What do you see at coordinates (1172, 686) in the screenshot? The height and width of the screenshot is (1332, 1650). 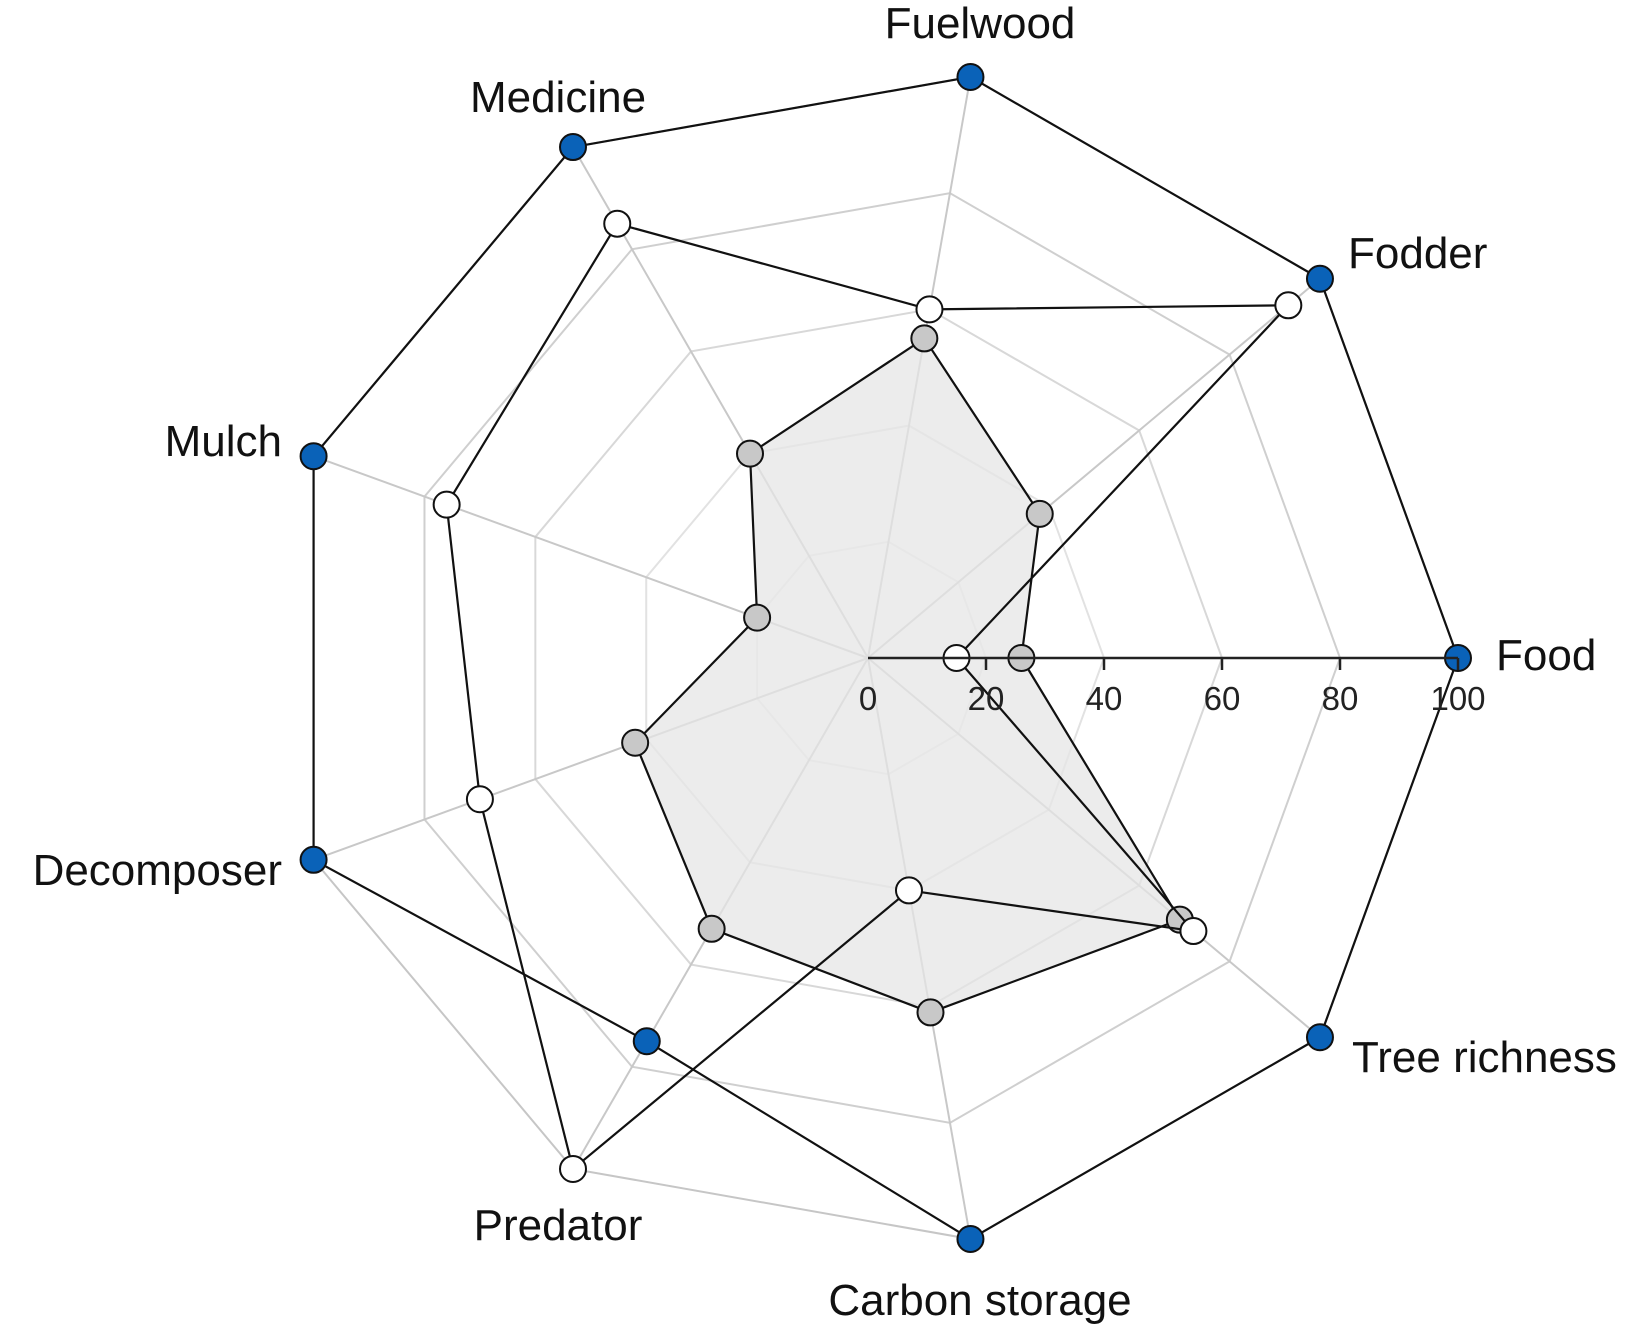 I see `tick-layer: 0 20 40 60 80 100` at bounding box center [1172, 686].